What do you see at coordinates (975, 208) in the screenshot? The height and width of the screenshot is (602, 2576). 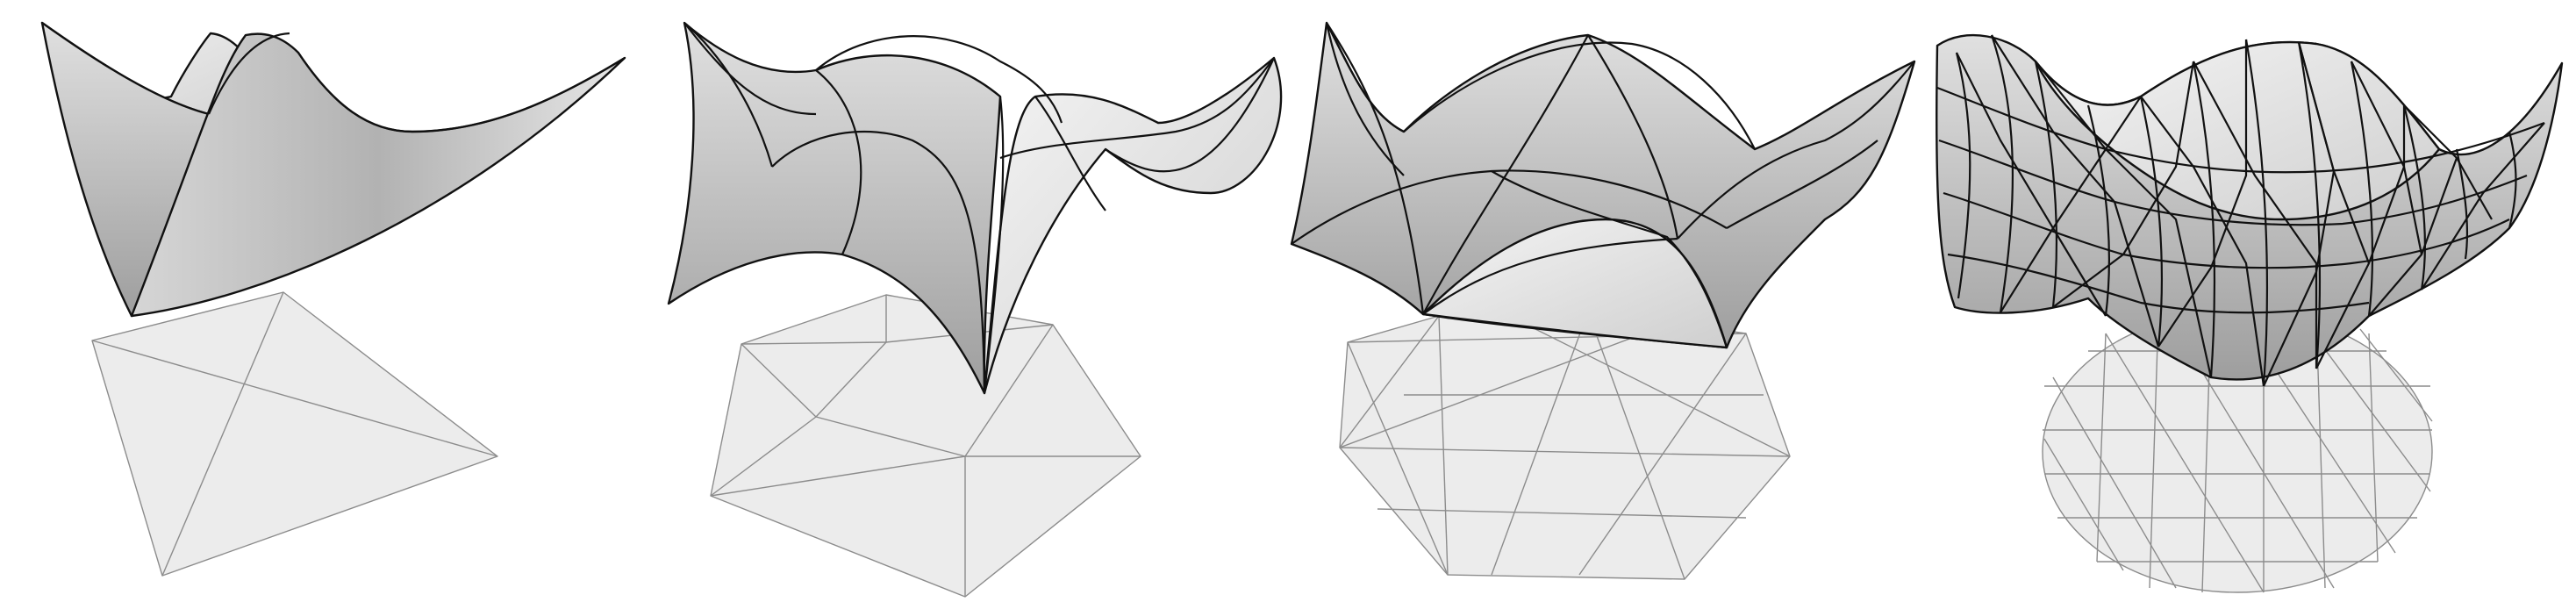 I see `panel-2-surface` at bounding box center [975, 208].